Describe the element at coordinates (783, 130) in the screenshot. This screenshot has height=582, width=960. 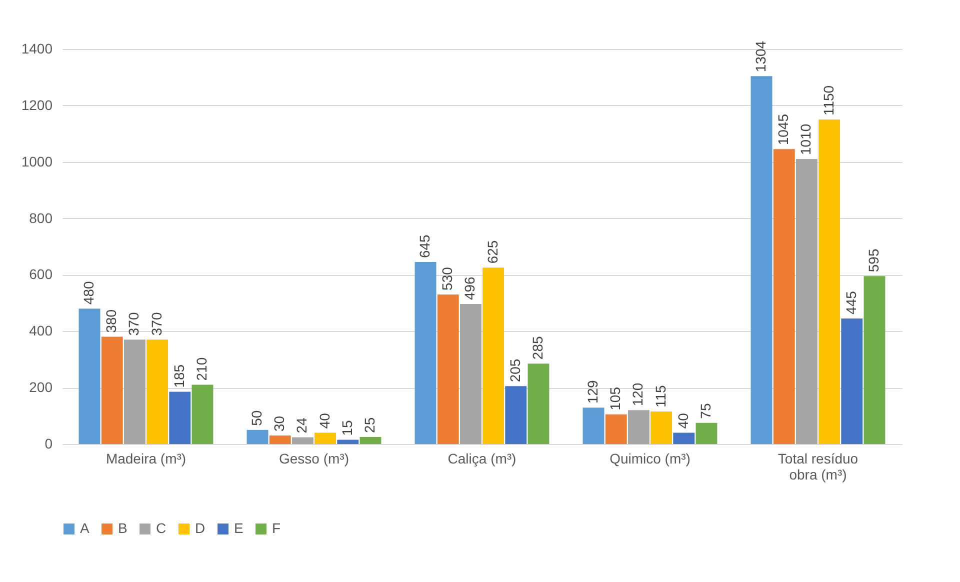
I see `data-label: 1045` at that location.